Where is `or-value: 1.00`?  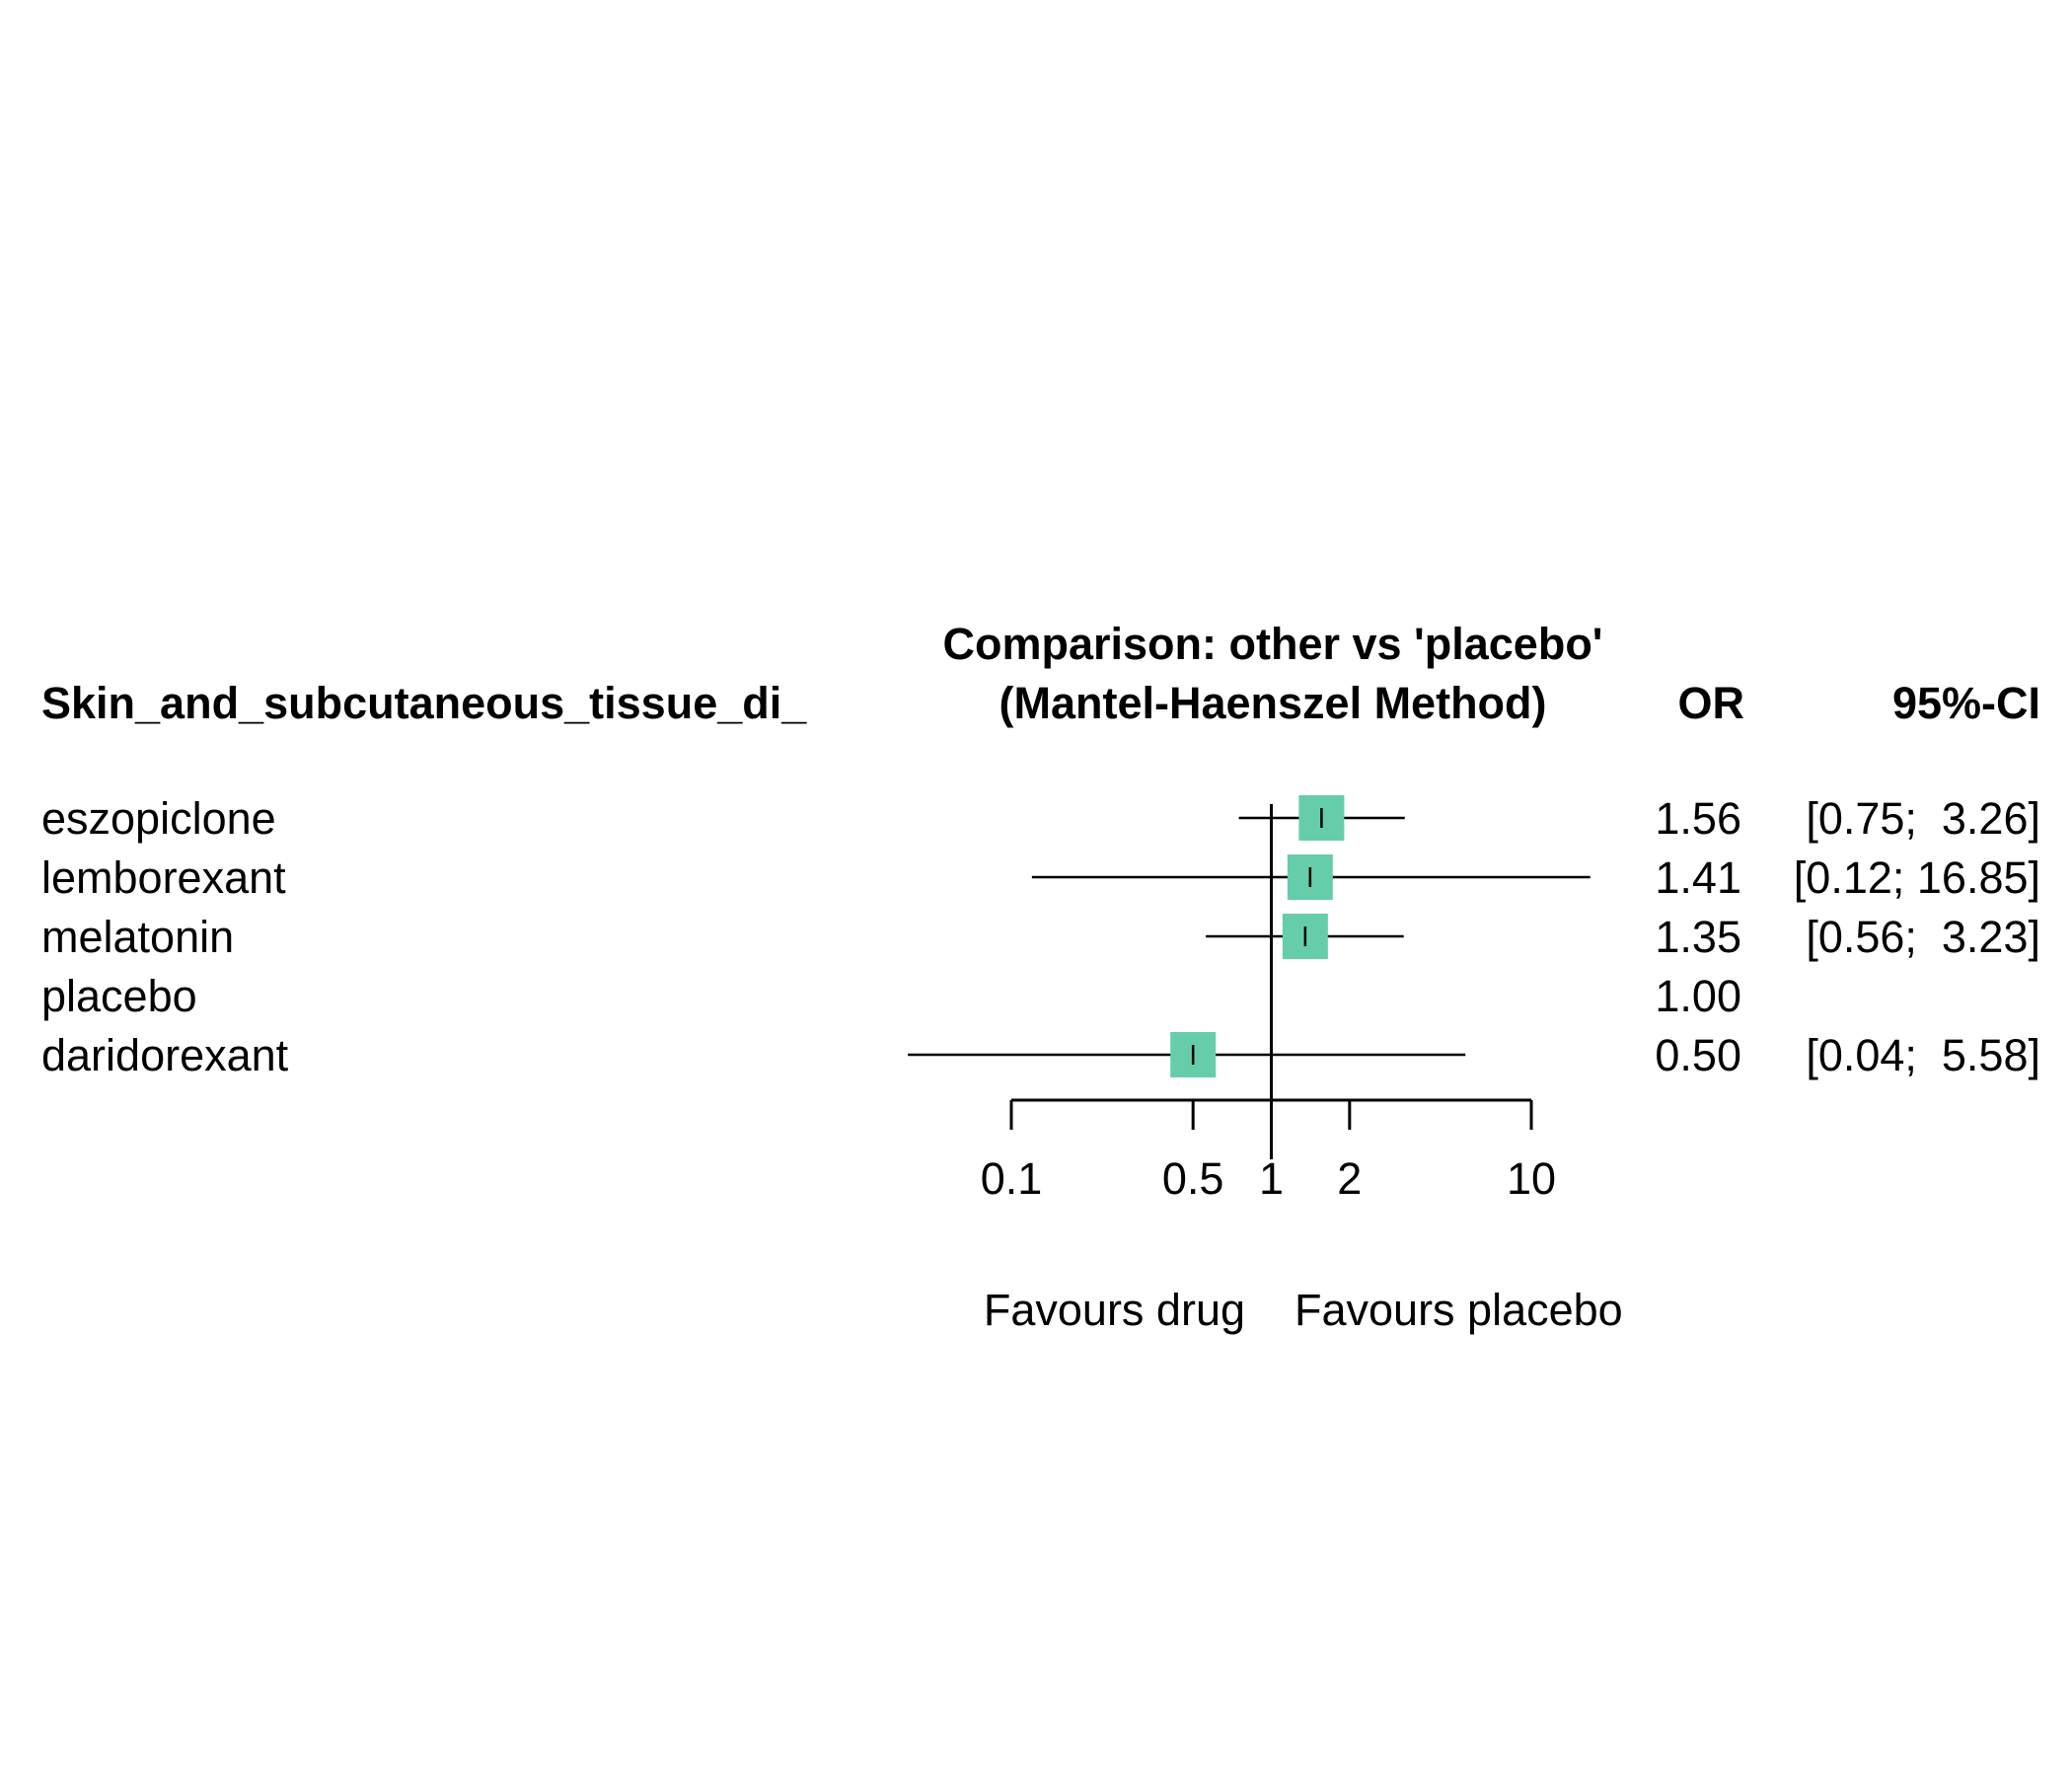 or-value: 1.00 is located at coordinates (1698, 996).